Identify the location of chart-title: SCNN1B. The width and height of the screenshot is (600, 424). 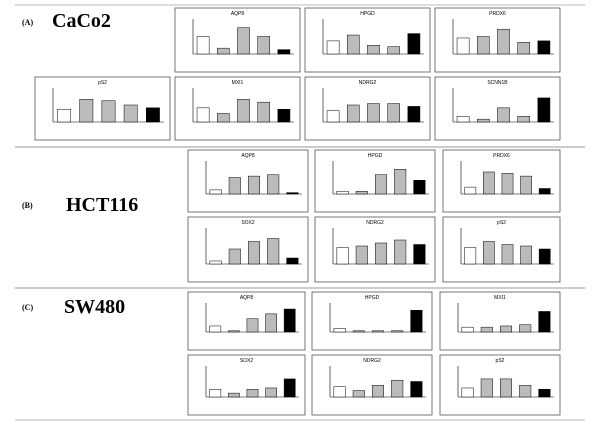
(497, 83).